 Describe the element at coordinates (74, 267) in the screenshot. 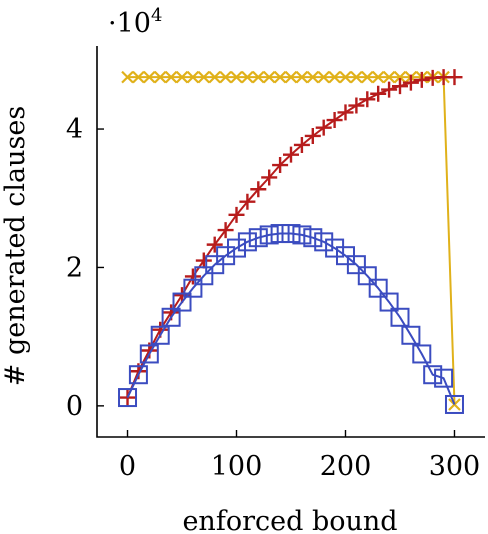

I see `y-tick-label: 2` at that location.